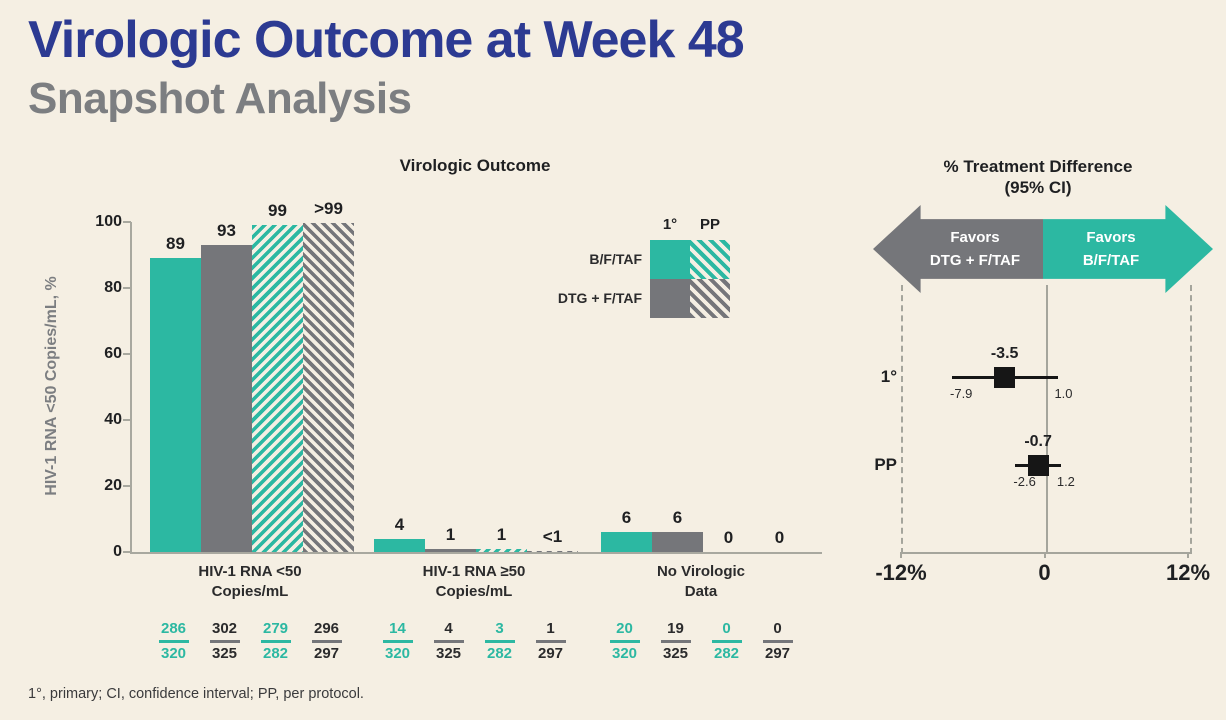  I want to click on forest-title-line2: (95% CI), so click(1038, 187).